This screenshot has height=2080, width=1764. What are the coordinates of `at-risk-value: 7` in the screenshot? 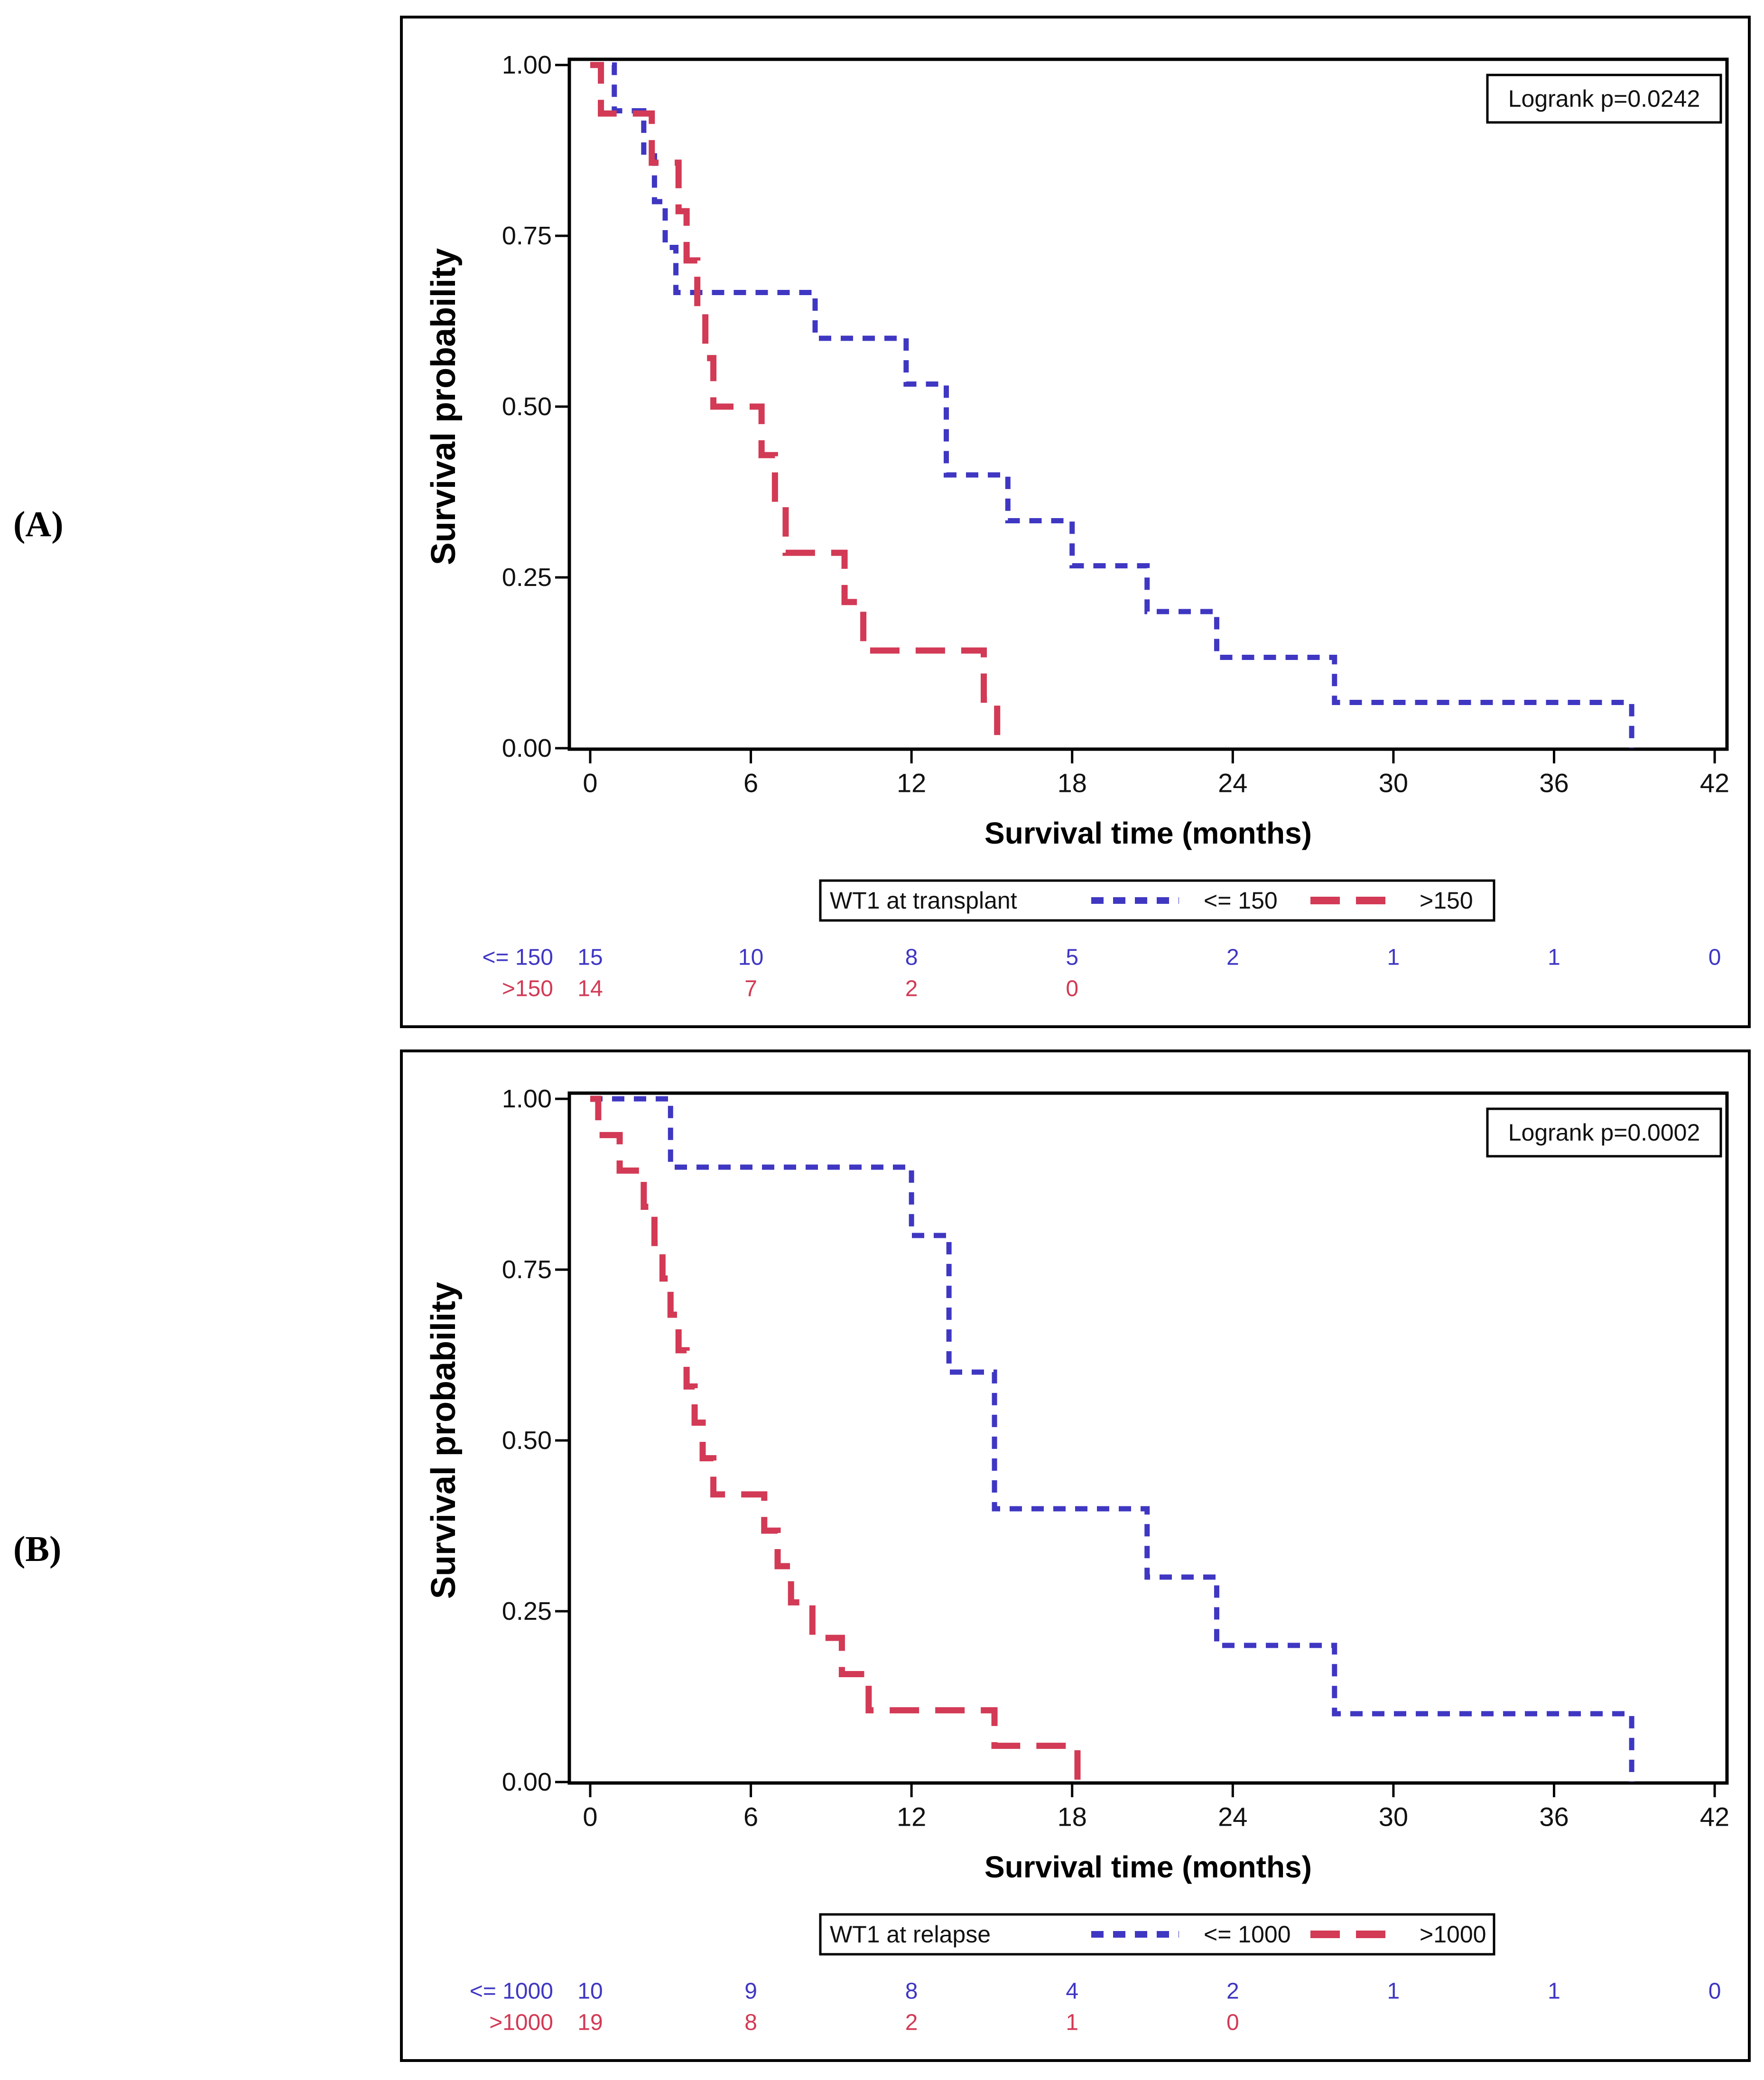 It's located at (750, 989).